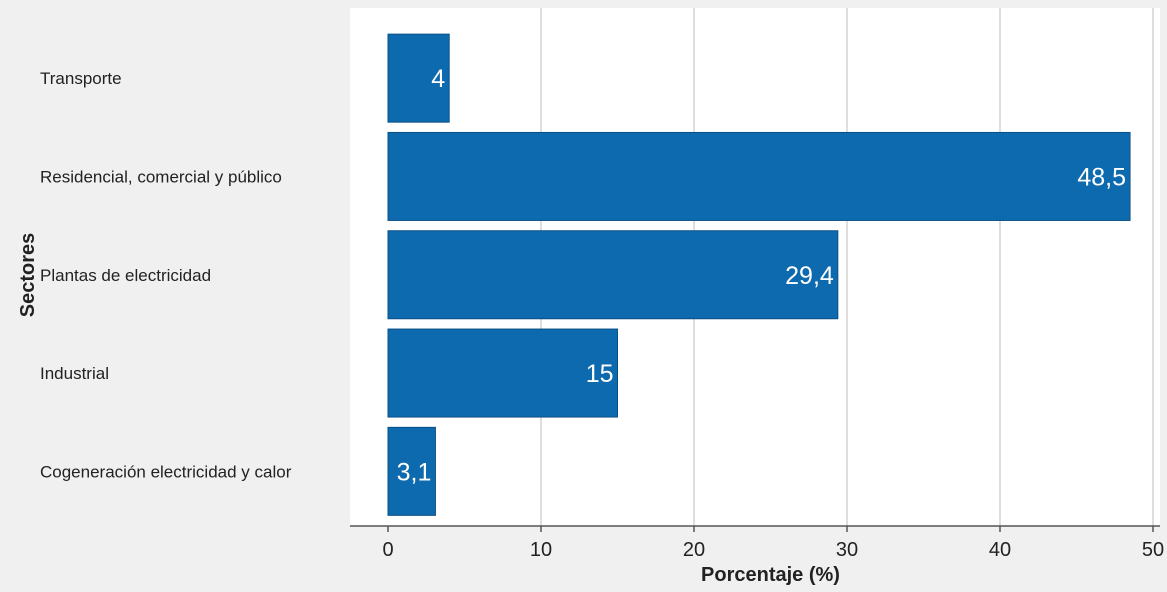 The width and height of the screenshot is (1167, 592). What do you see at coordinates (600, 374) in the screenshot?
I see `bar-data-label: 15` at bounding box center [600, 374].